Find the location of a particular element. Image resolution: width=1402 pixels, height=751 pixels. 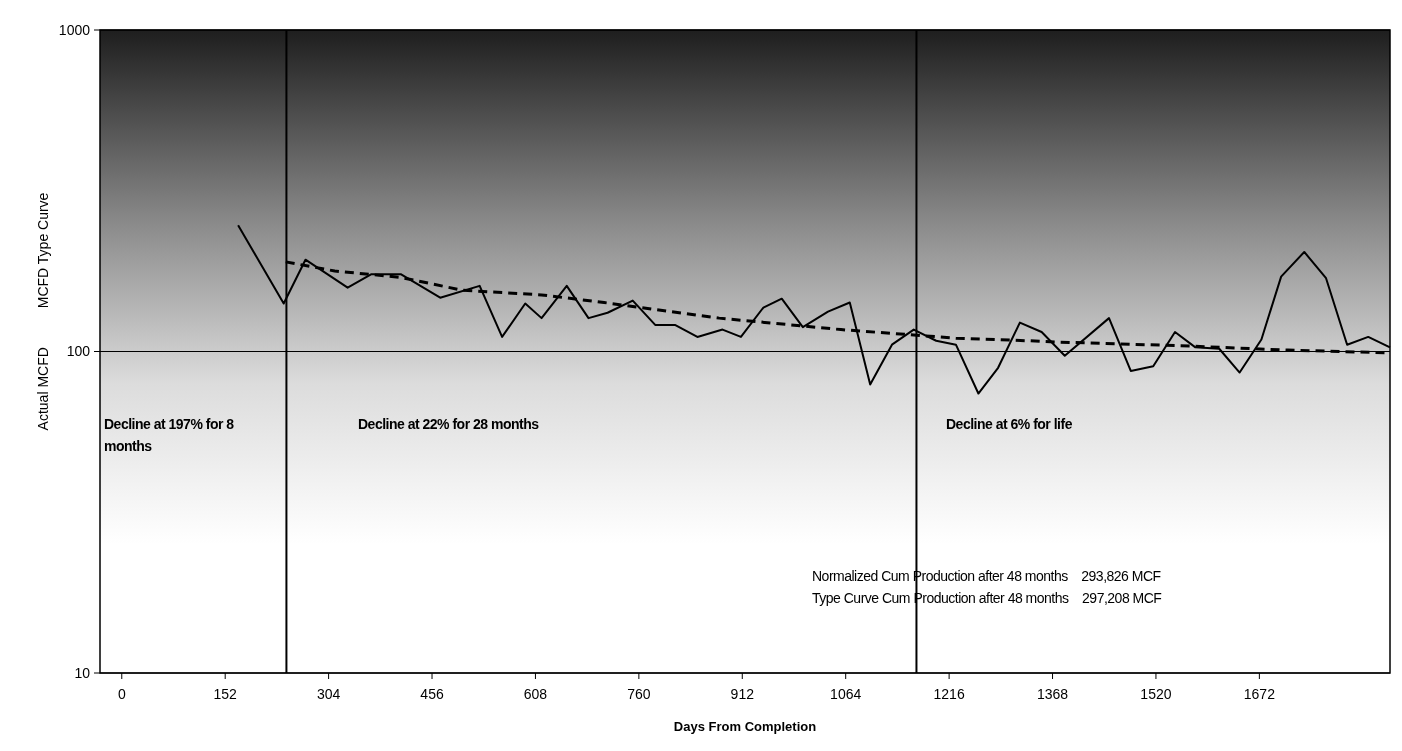

y-axis-title: Actual MCFD MCFD Type Curve is located at coordinates (43, 311).